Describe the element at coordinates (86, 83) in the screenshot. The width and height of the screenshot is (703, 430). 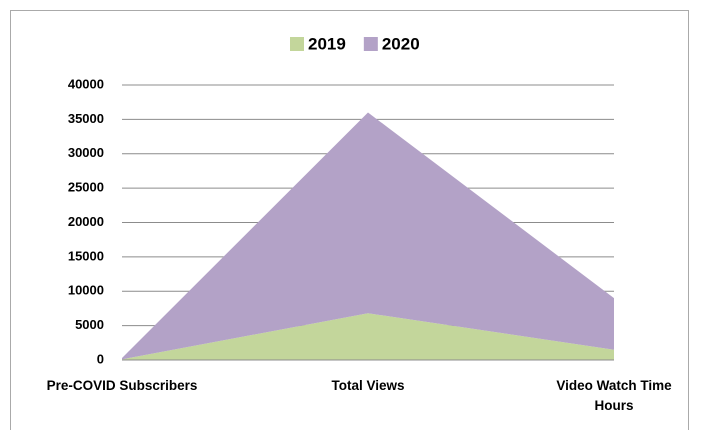
I see `y-tick-label: 40000` at that location.